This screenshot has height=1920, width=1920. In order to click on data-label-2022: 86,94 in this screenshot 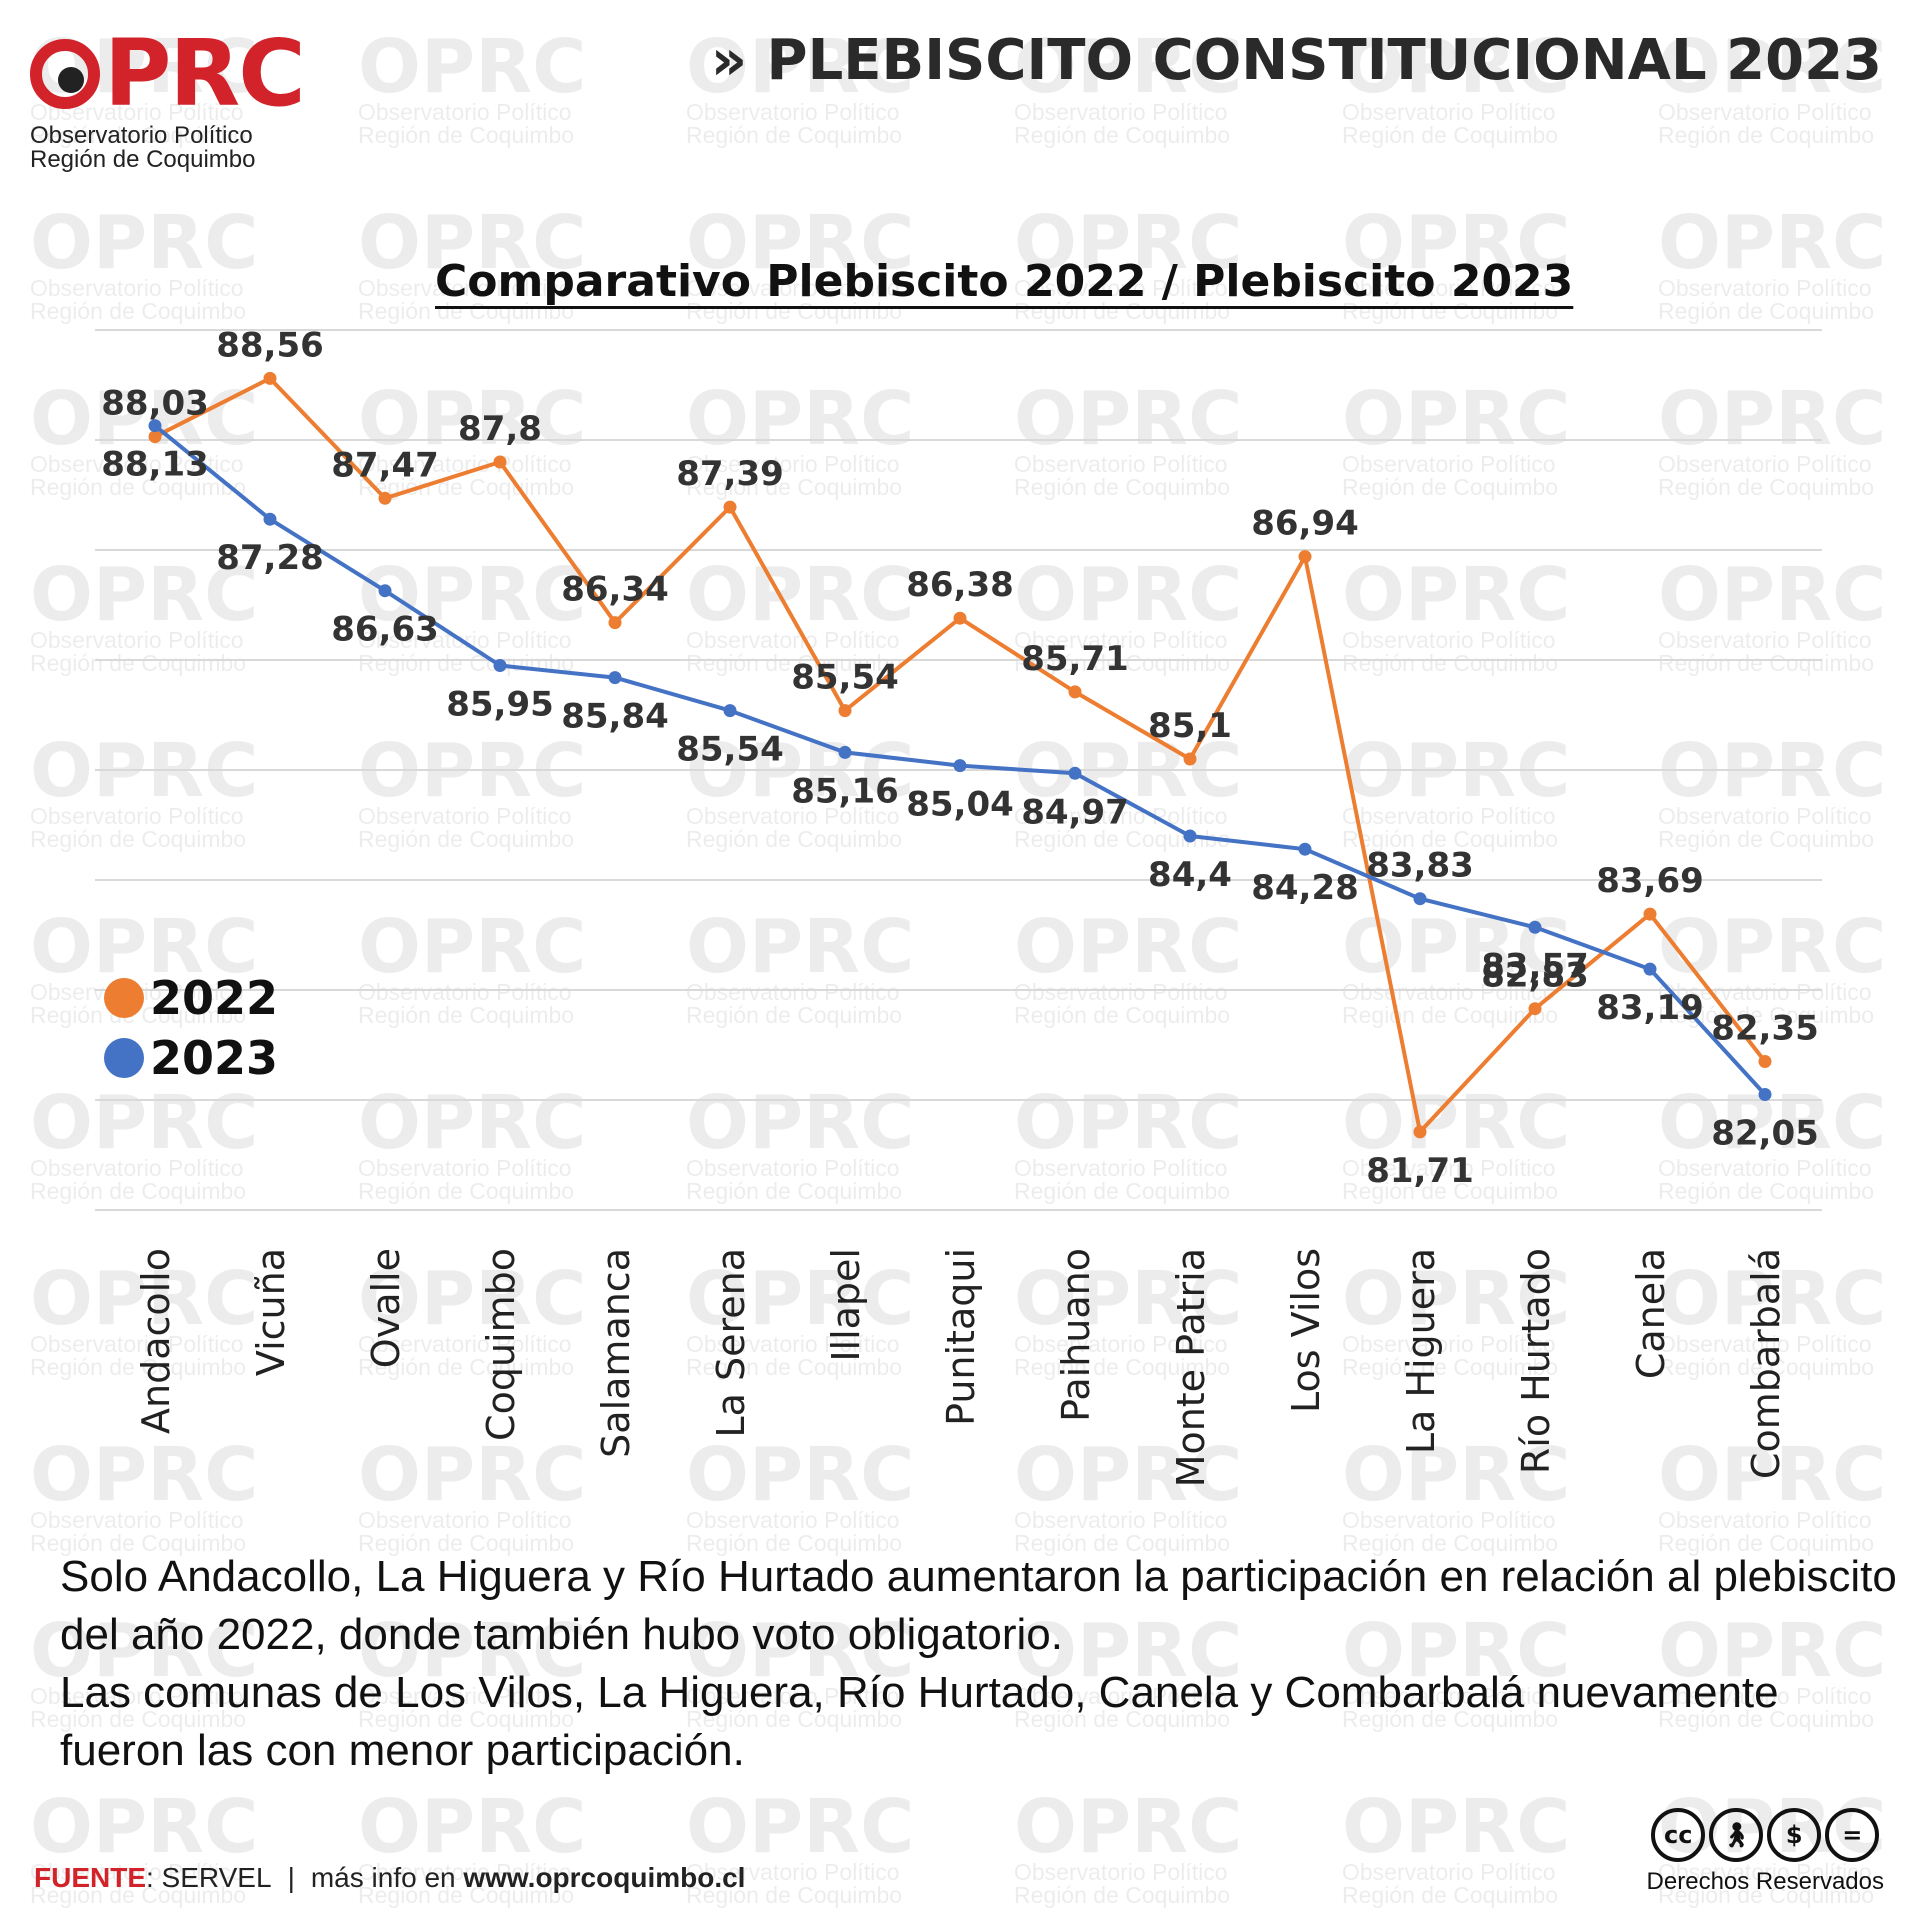, I will do `click(1305, 524)`.